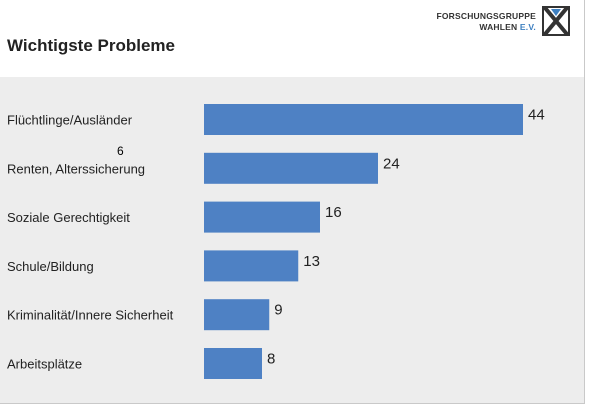 The height and width of the screenshot is (404, 589). Describe the element at coordinates (536, 115) in the screenshot. I see `data-label: 44` at that location.